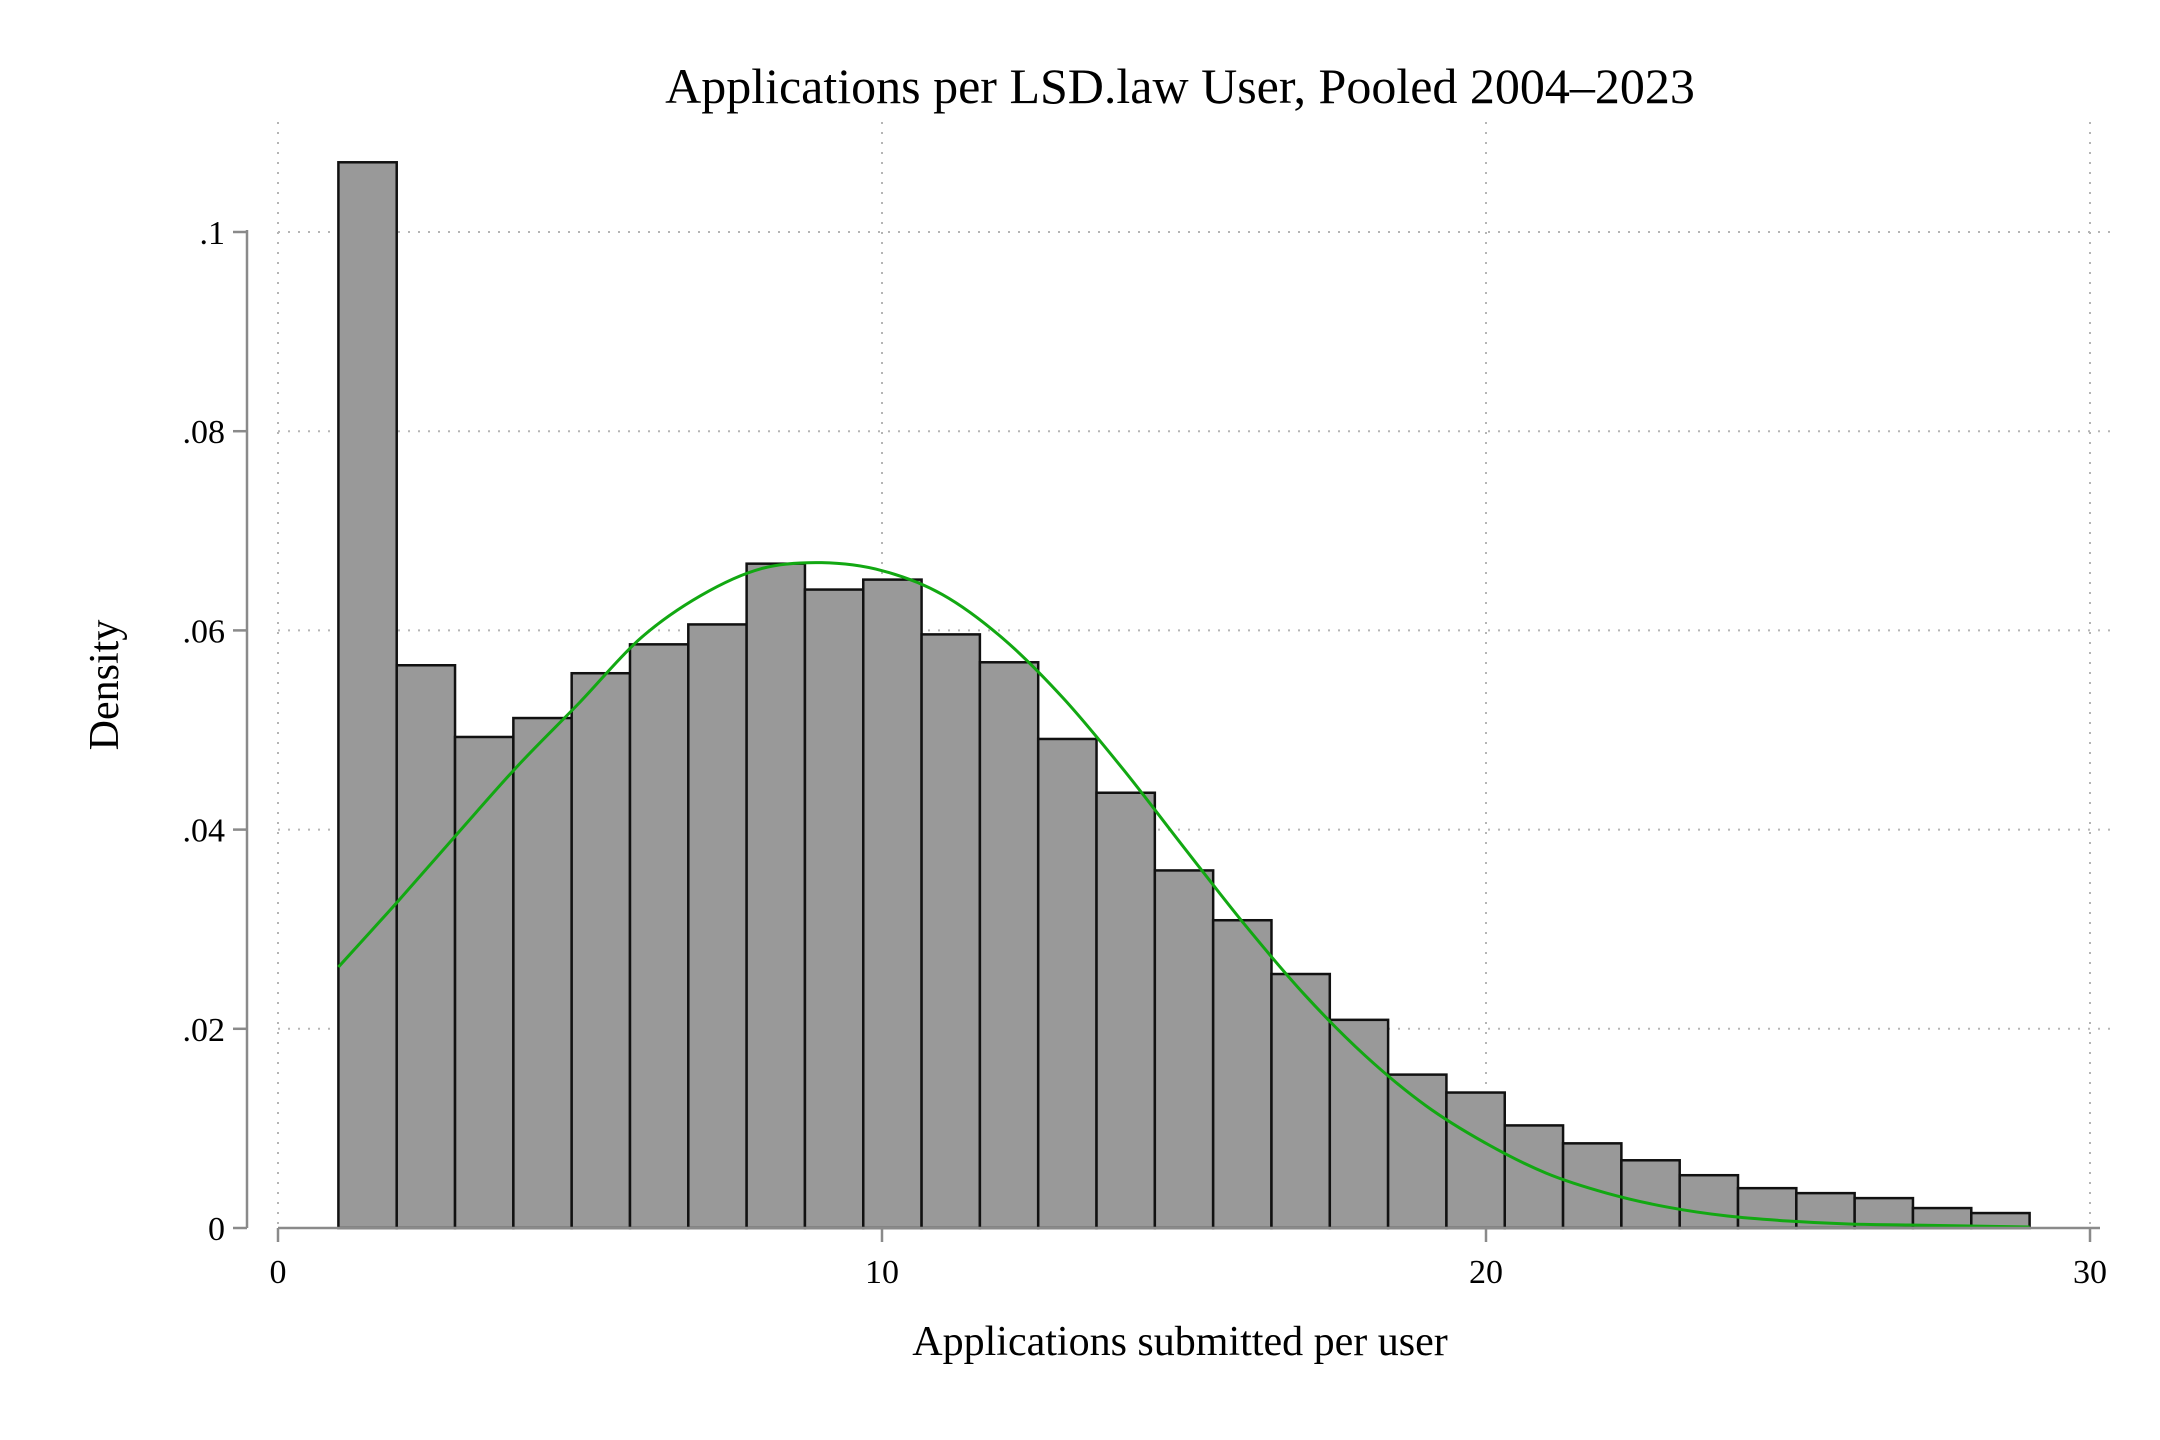 This screenshot has height=1440, width=2160. Describe the element at coordinates (204, 831) in the screenshot. I see `y-tick-label-2: .04` at that location.